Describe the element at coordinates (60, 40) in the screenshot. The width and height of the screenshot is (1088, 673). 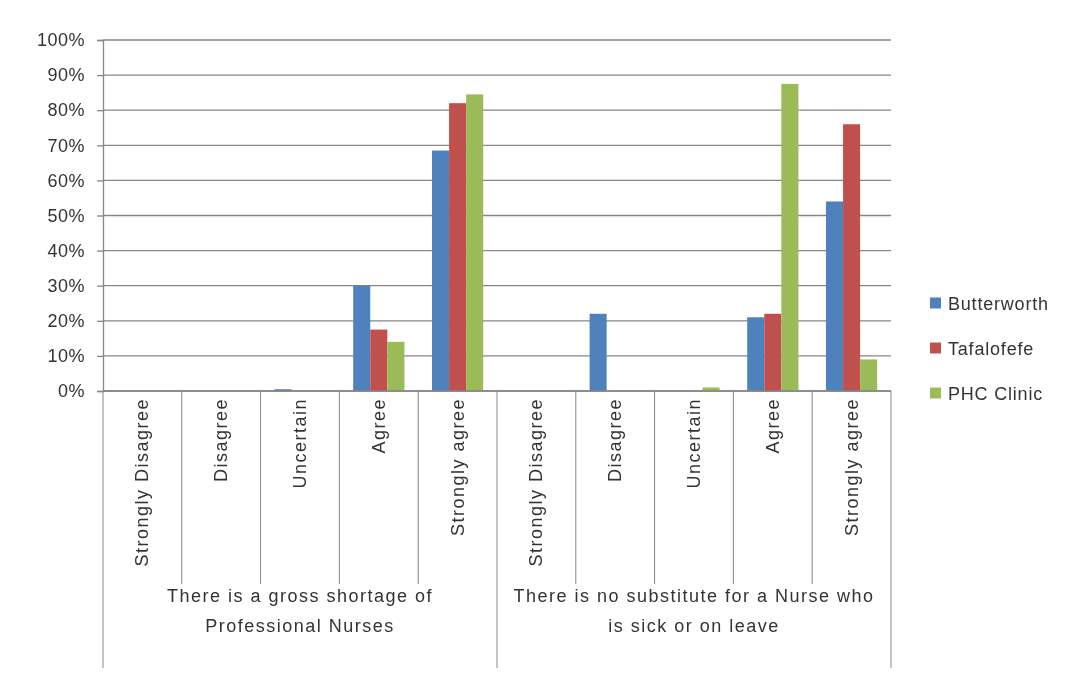
I see `y-tick-label: 100%` at that location.